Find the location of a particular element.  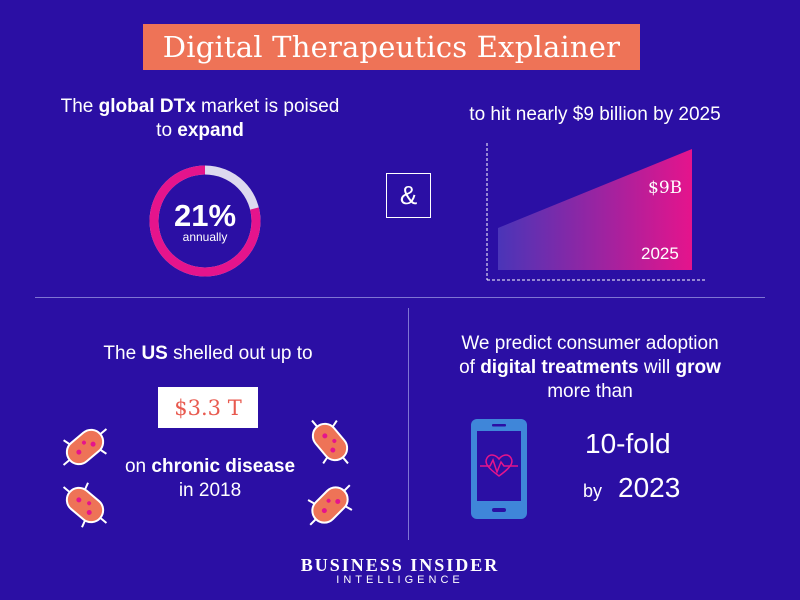

growth-text: to hit nearly $9 billion by 2025 is located at coordinates (595, 114).